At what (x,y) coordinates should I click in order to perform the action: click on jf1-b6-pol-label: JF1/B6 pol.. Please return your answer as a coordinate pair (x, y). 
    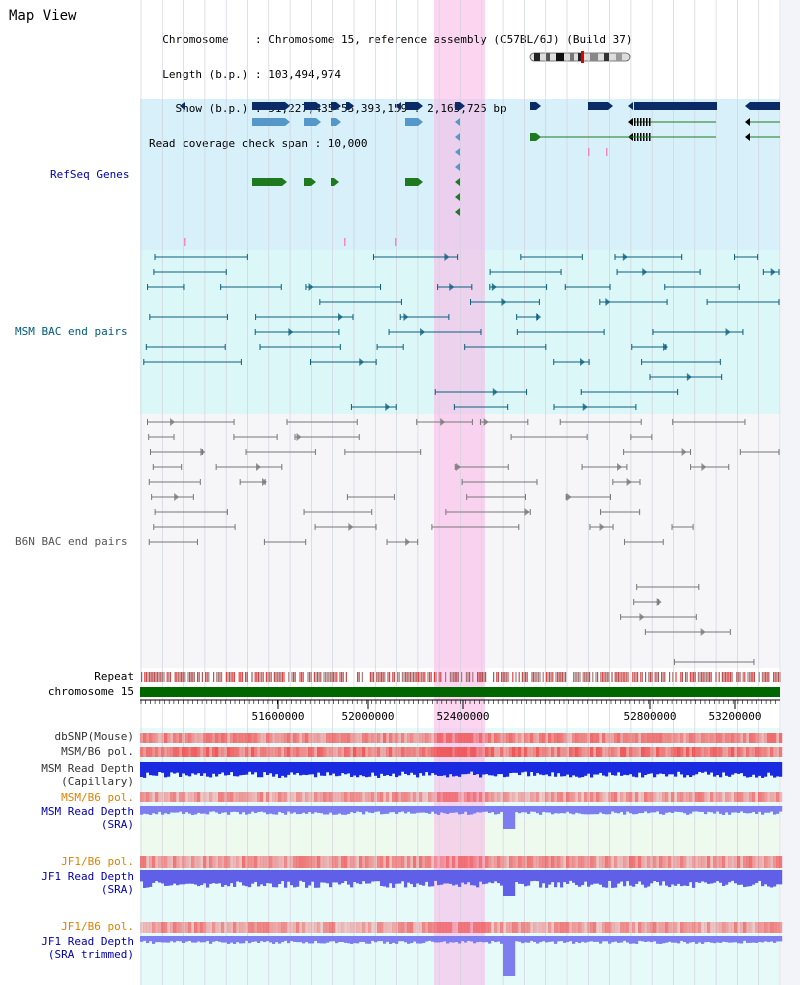
    Looking at the image, I should click on (97, 861).